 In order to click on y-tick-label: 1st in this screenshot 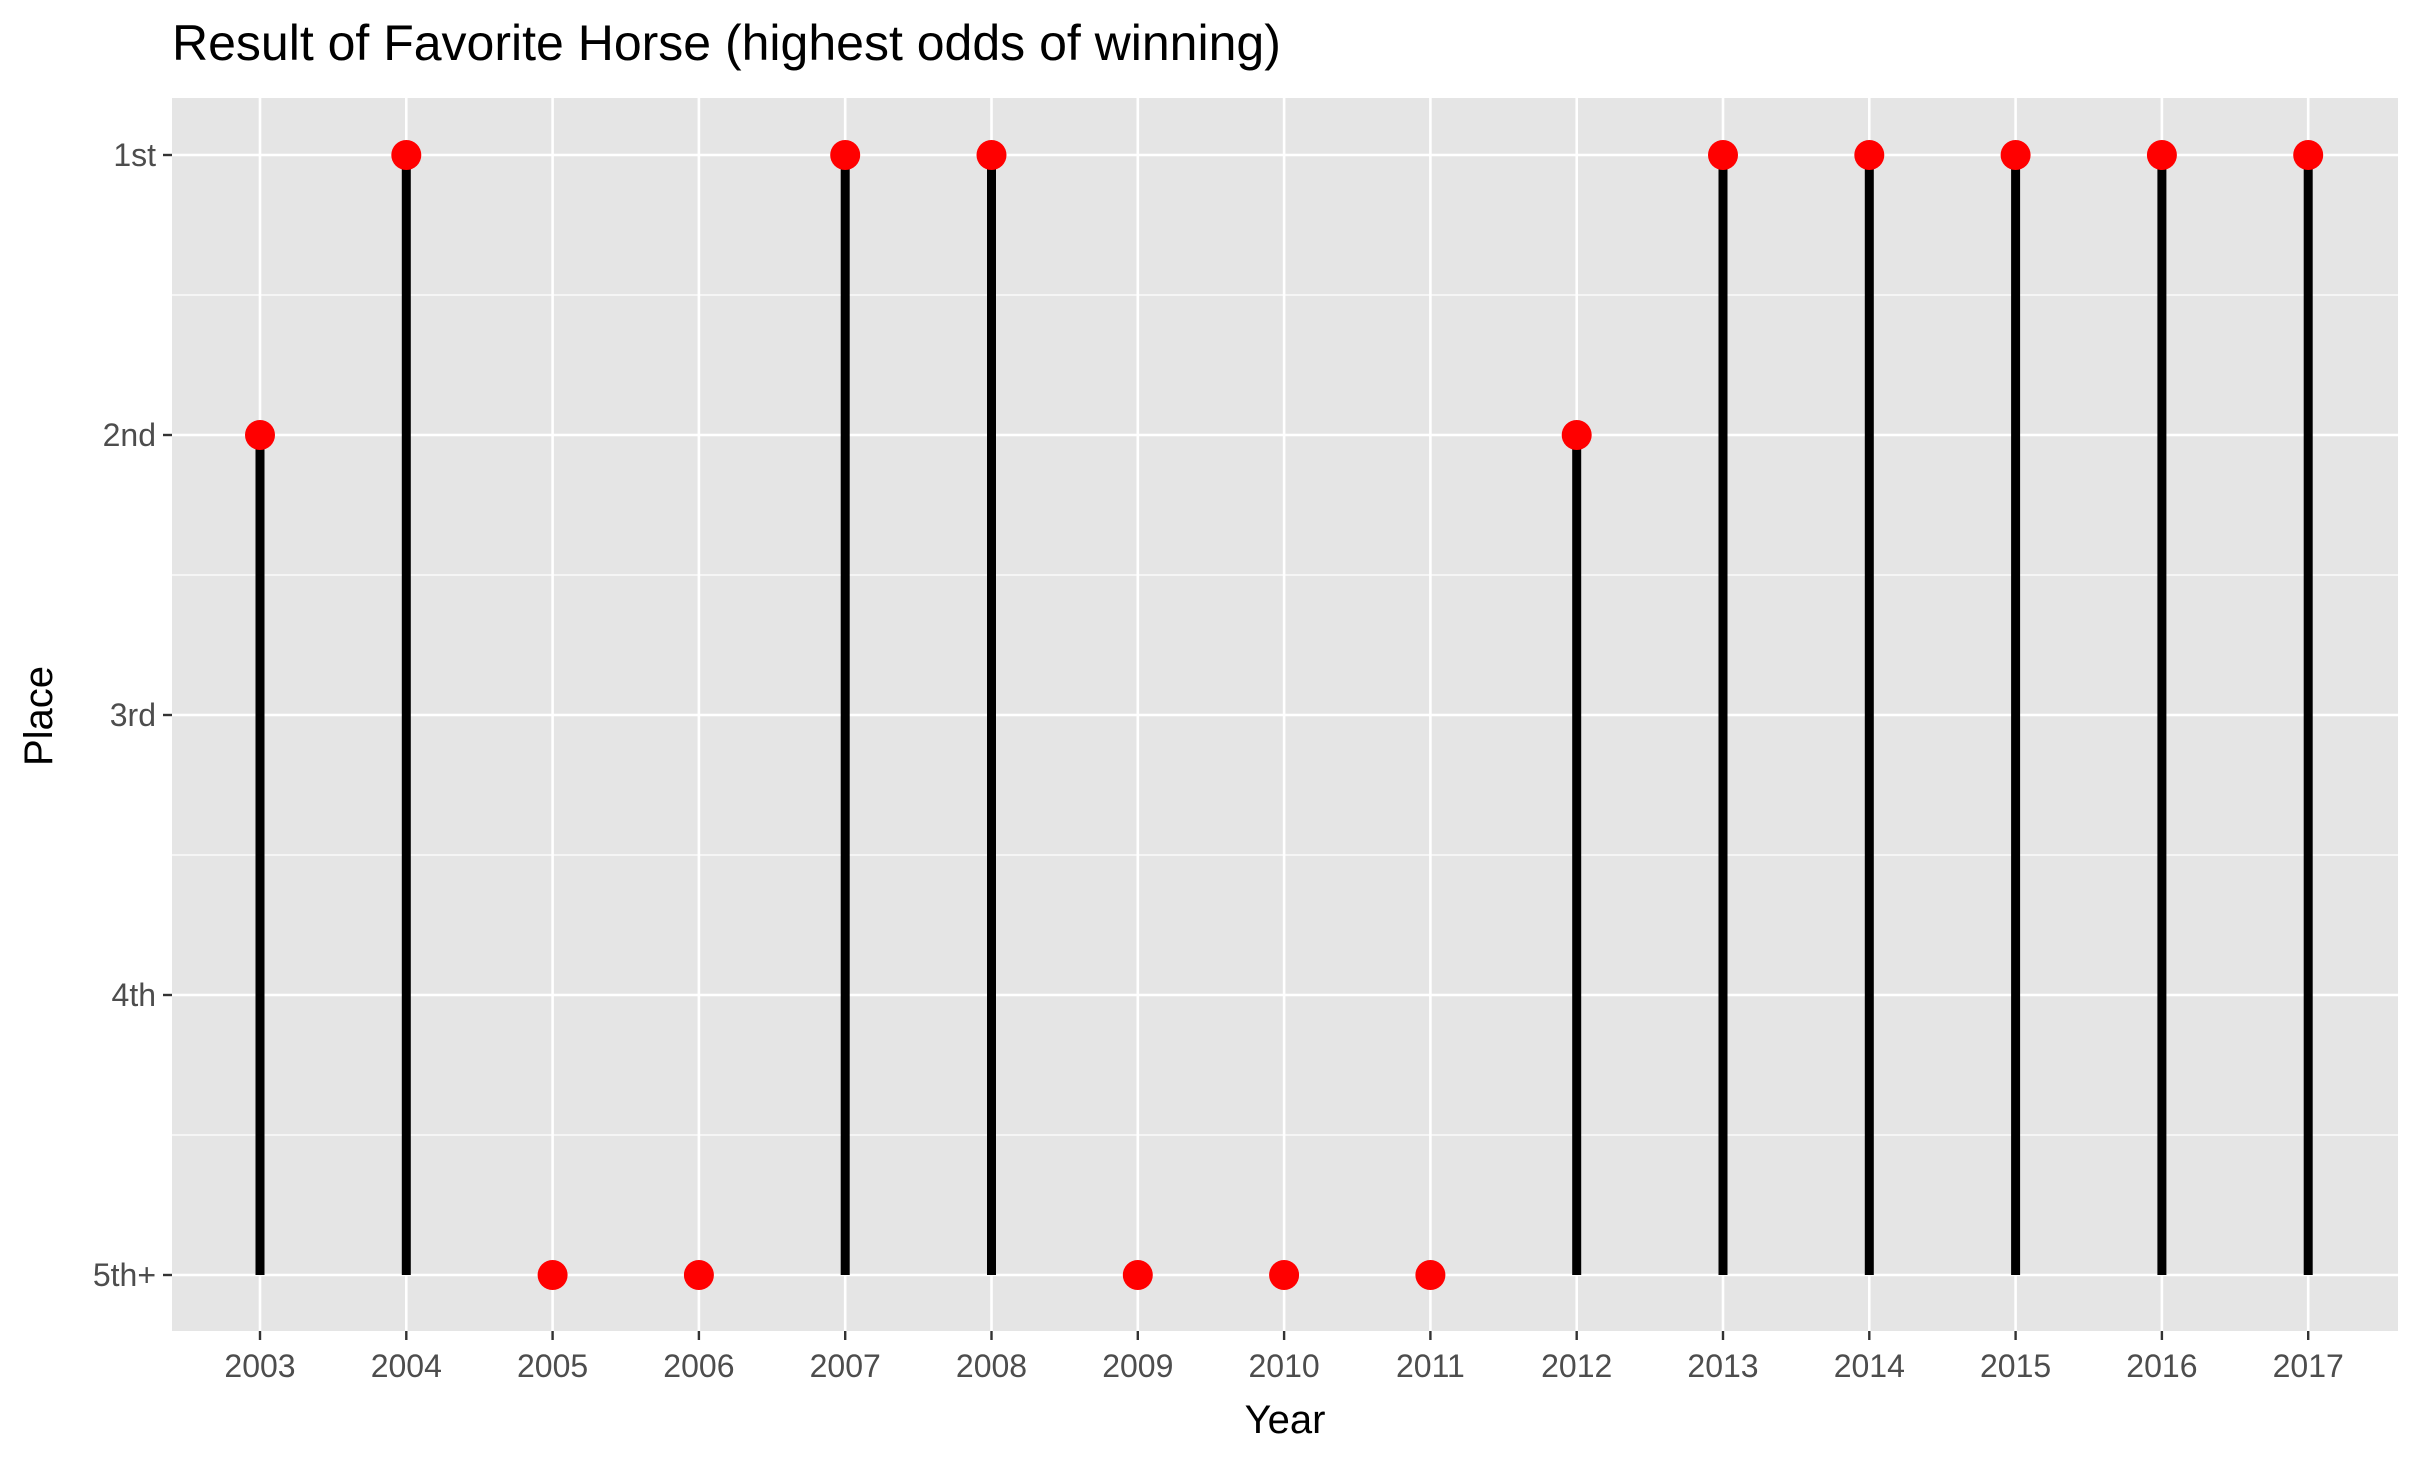, I will do `click(134, 155)`.